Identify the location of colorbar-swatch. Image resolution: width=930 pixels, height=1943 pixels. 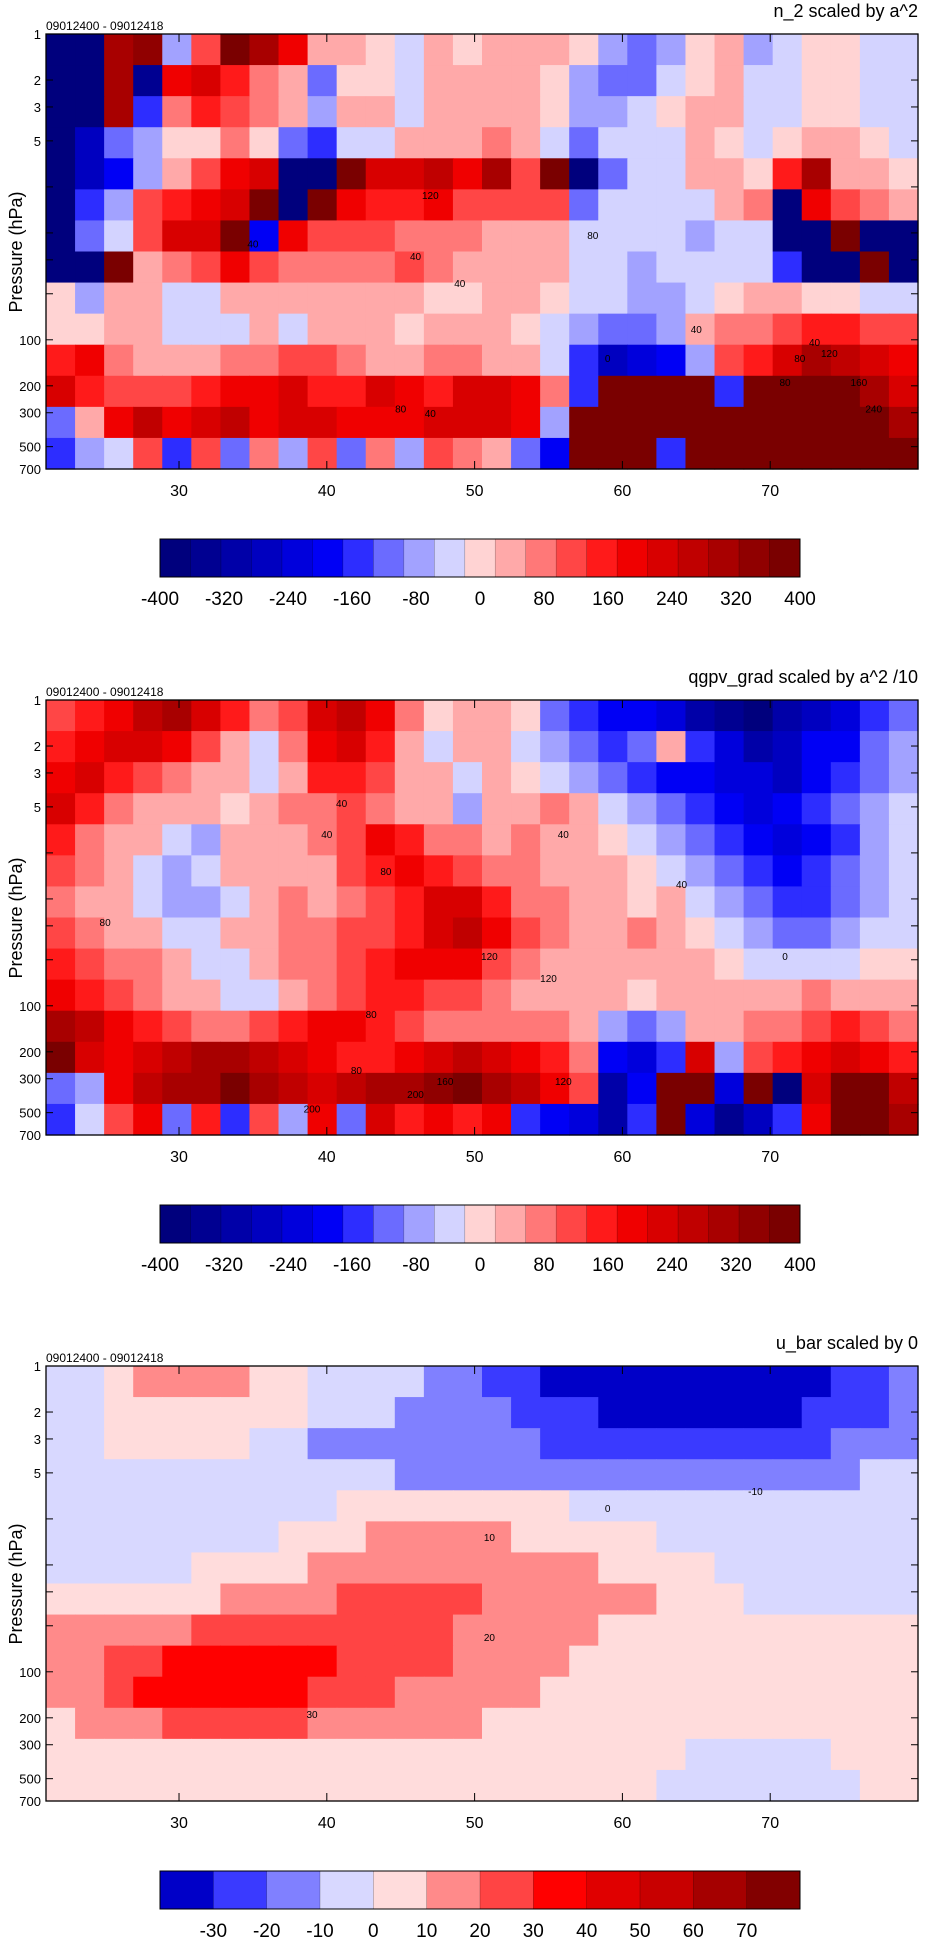
(358, 1224).